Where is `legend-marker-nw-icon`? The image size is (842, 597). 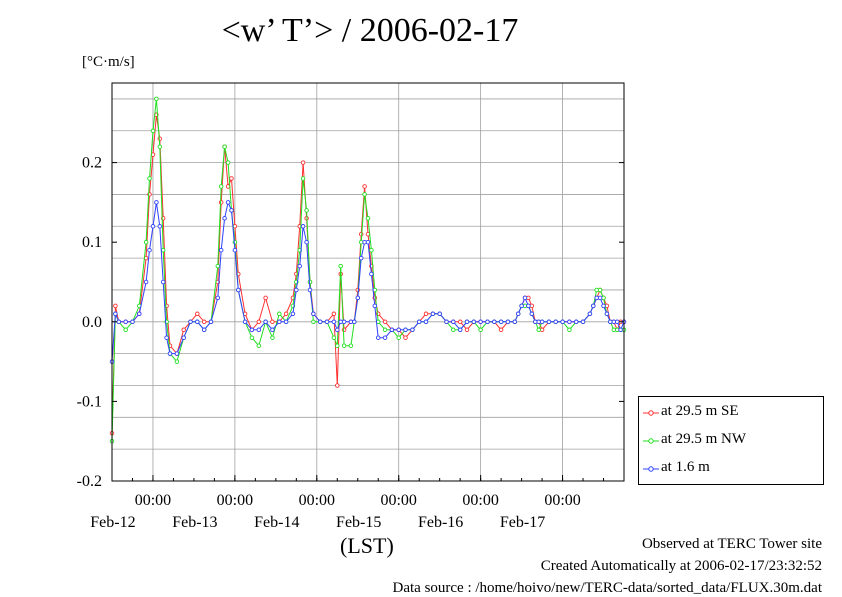
legend-marker-nw-icon is located at coordinates (651, 441).